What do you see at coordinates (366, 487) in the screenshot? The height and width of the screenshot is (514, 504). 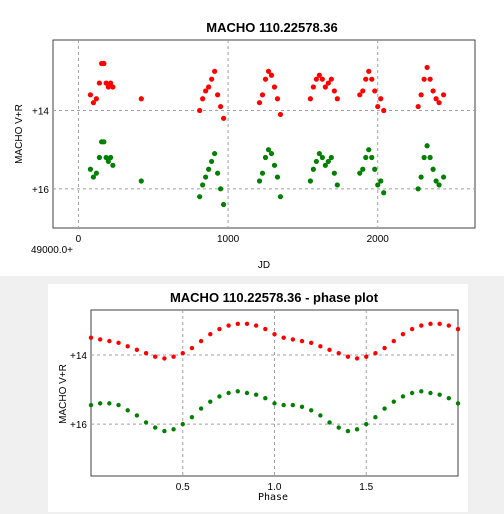 I see `x-tick-label: 1.5` at bounding box center [366, 487].